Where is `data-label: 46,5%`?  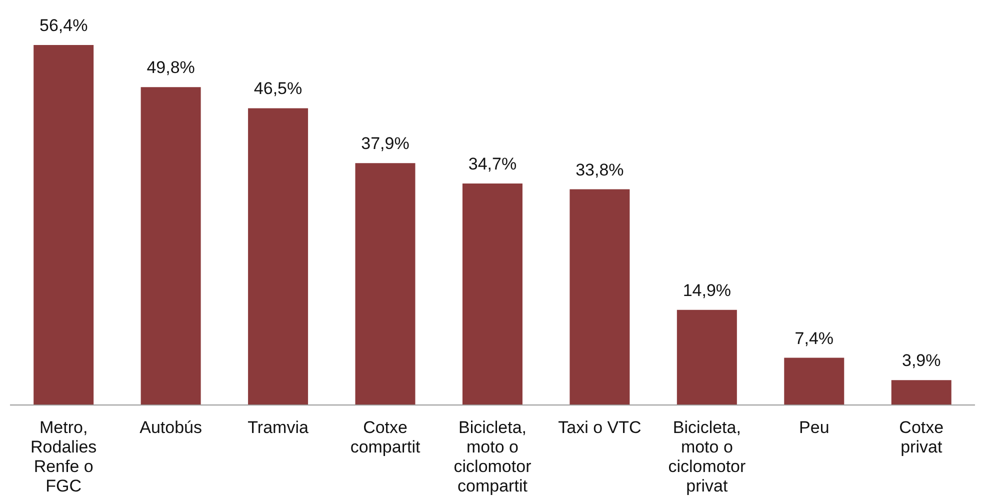 data-label: 46,5% is located at coordinates (278, 88).